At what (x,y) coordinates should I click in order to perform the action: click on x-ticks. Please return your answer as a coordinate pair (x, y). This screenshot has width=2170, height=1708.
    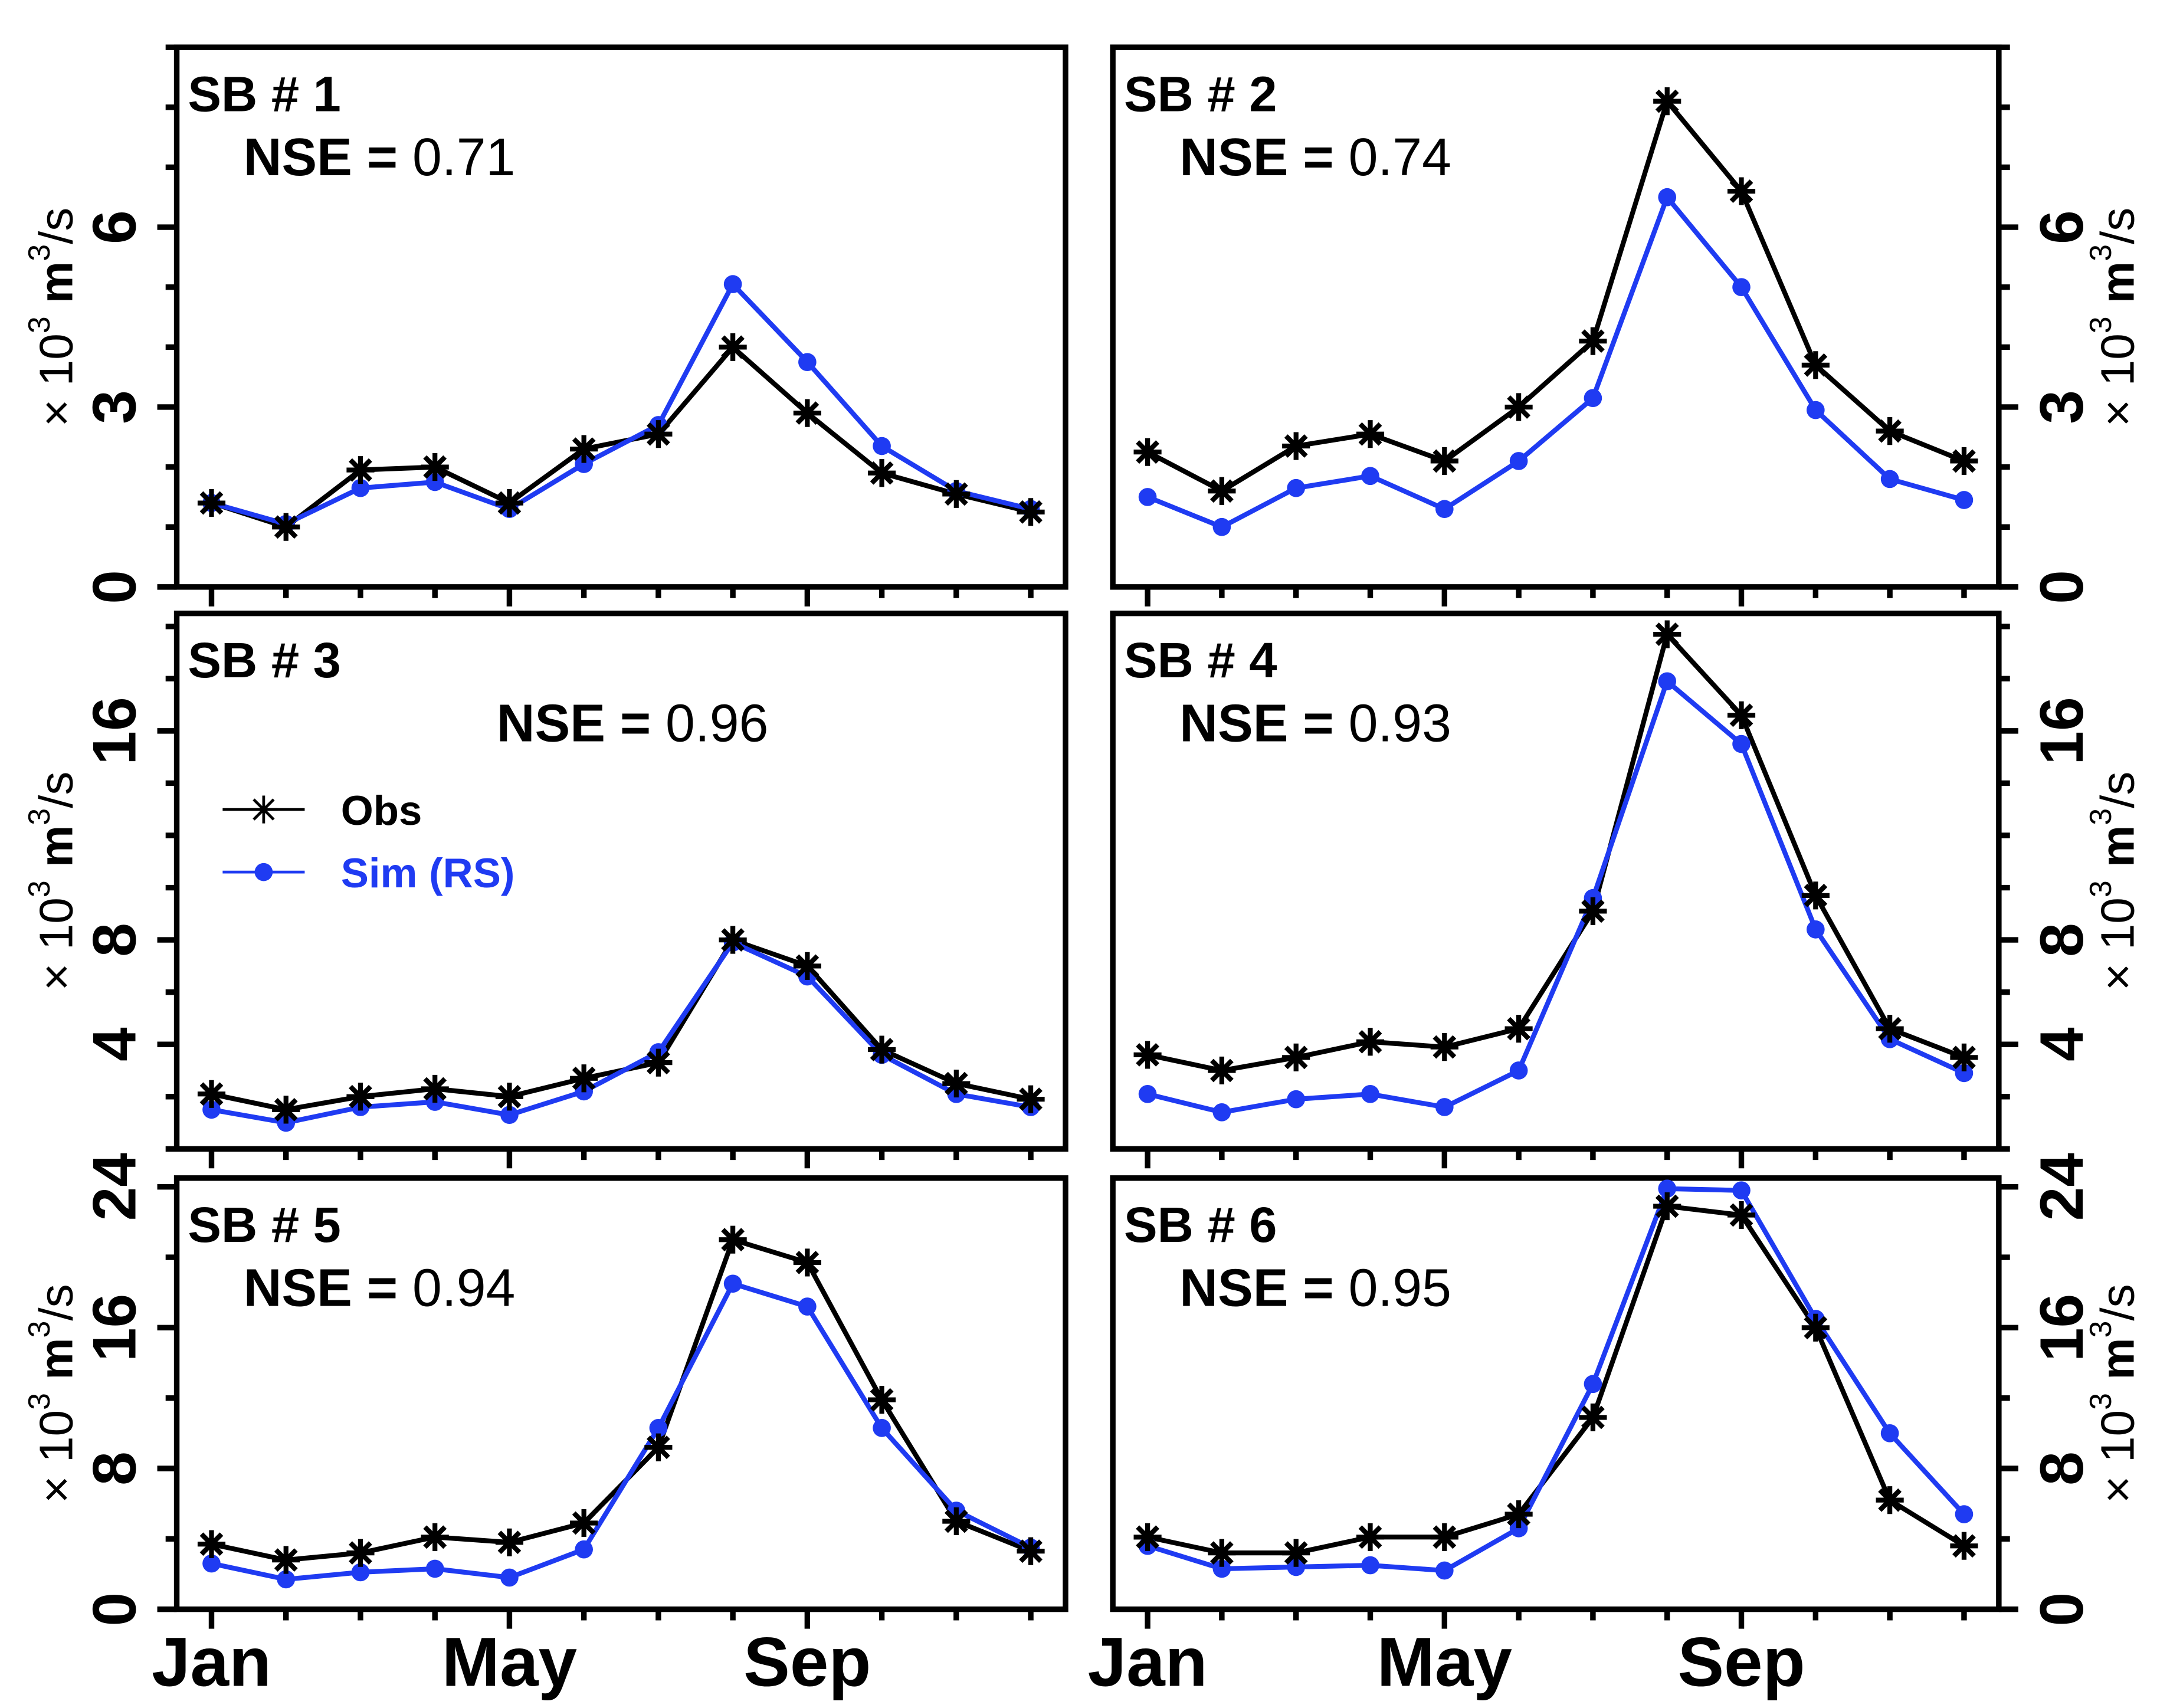
    Looking at the image, I should click on (1556, 596).